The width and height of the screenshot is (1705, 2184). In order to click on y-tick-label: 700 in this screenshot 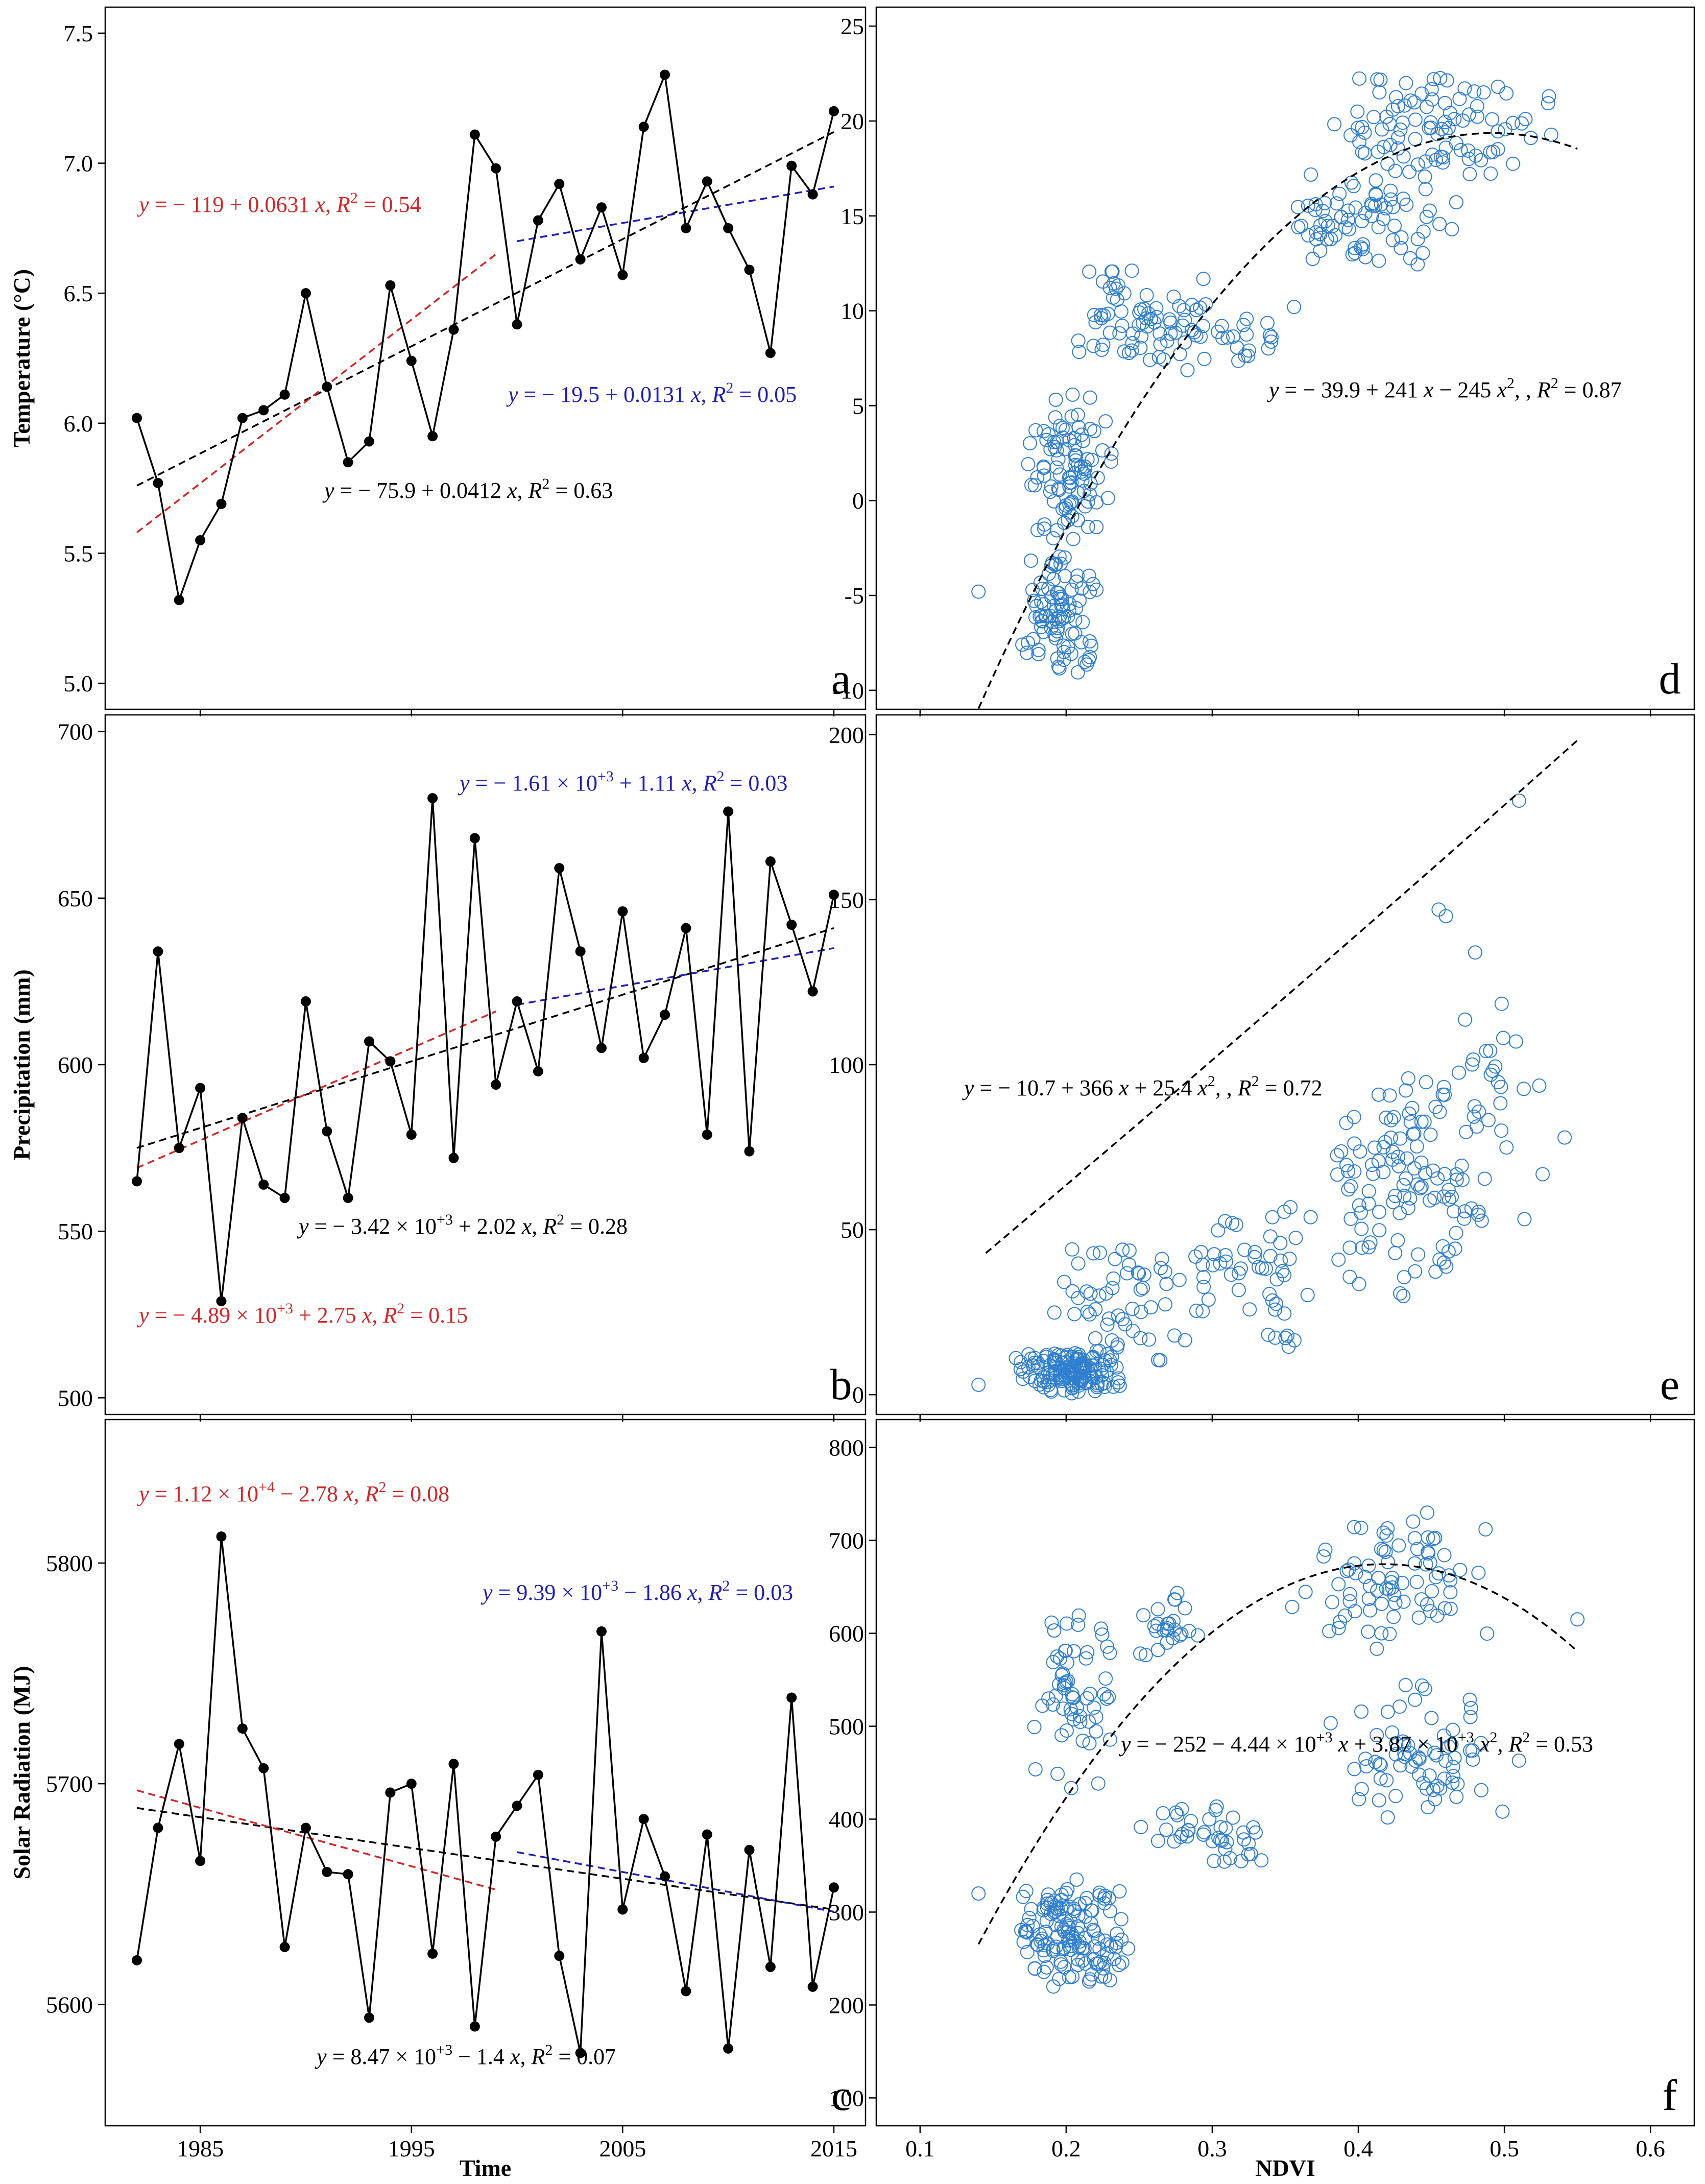, I will do `click(75, 732)`.